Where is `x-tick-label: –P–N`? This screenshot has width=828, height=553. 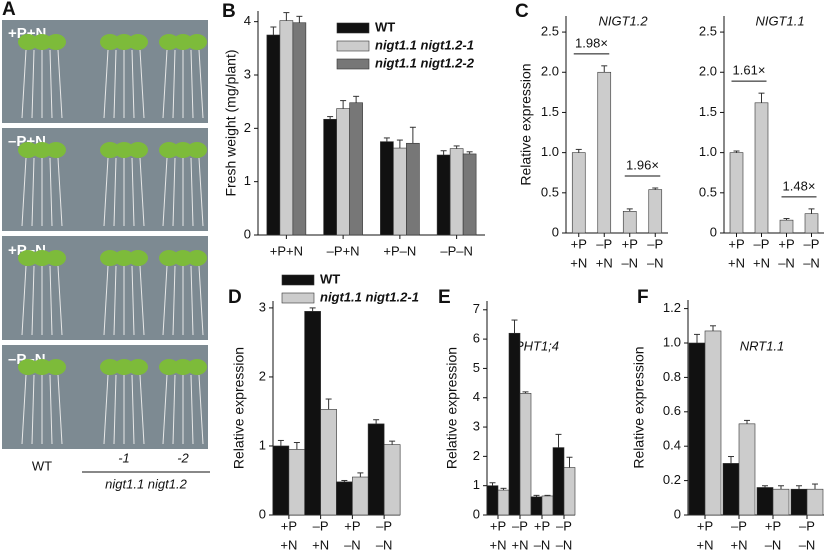
x-tick-label: –P–N is located at coordinates (456, 250).